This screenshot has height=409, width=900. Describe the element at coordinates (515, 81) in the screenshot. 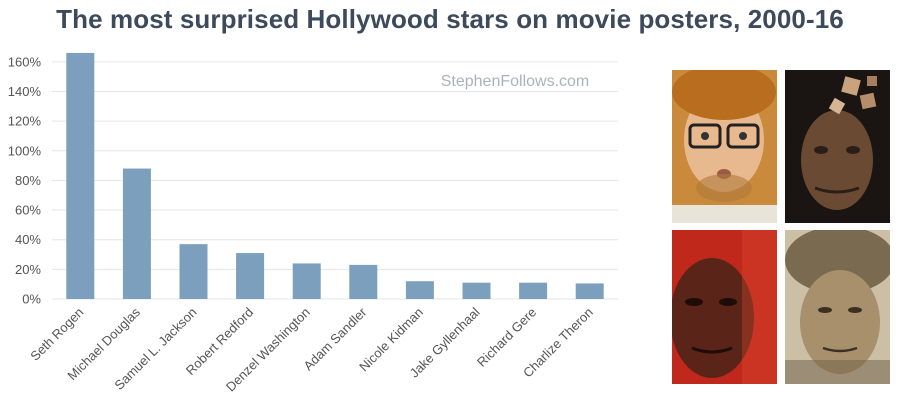

I see `watermark: StephenFollows.com` at that location.